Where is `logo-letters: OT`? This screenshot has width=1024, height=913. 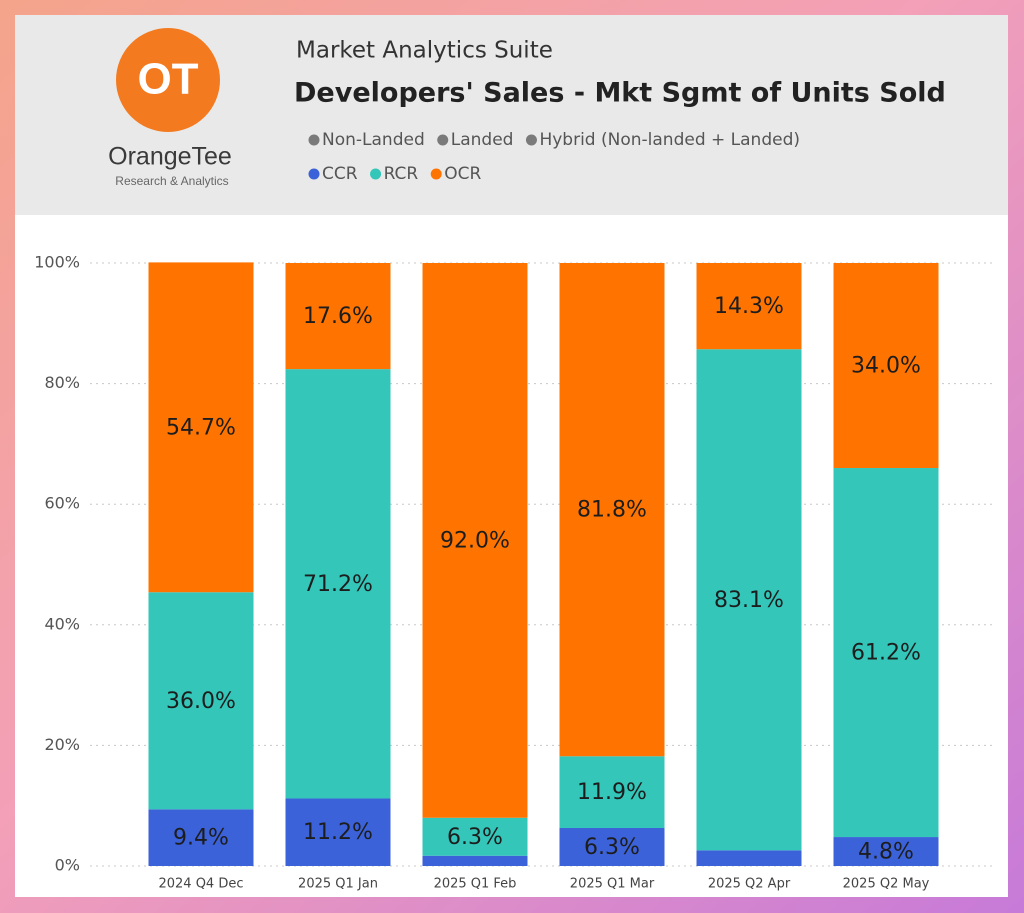 logo-letters: OT is located at coordinates (167, 79).